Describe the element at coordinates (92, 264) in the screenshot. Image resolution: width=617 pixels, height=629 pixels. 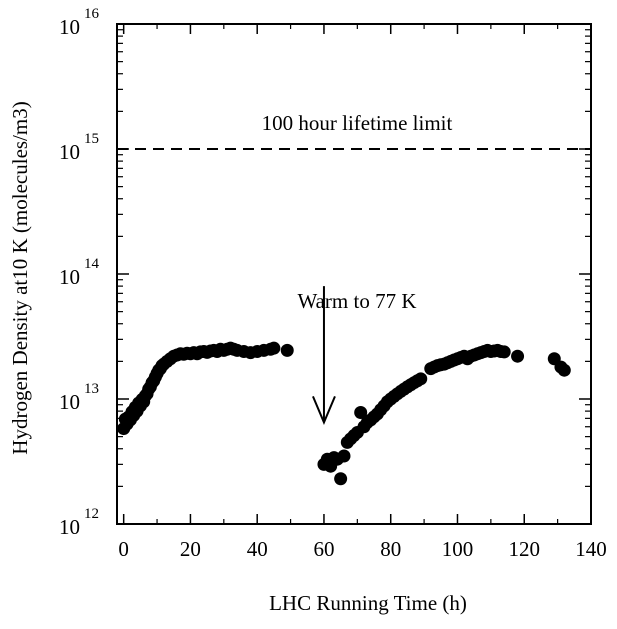
I see `y-tick-exponent: 14` at that location.